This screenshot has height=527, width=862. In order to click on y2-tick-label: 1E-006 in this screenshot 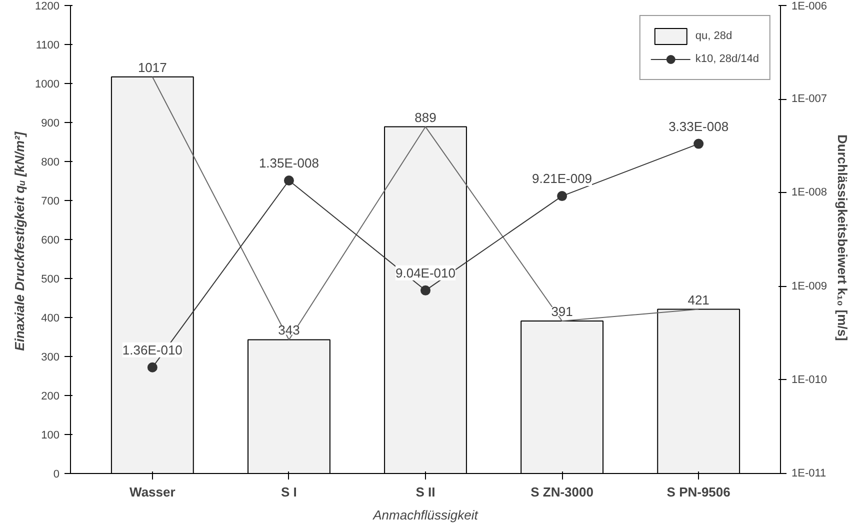, I will do `click(809, 6)`.